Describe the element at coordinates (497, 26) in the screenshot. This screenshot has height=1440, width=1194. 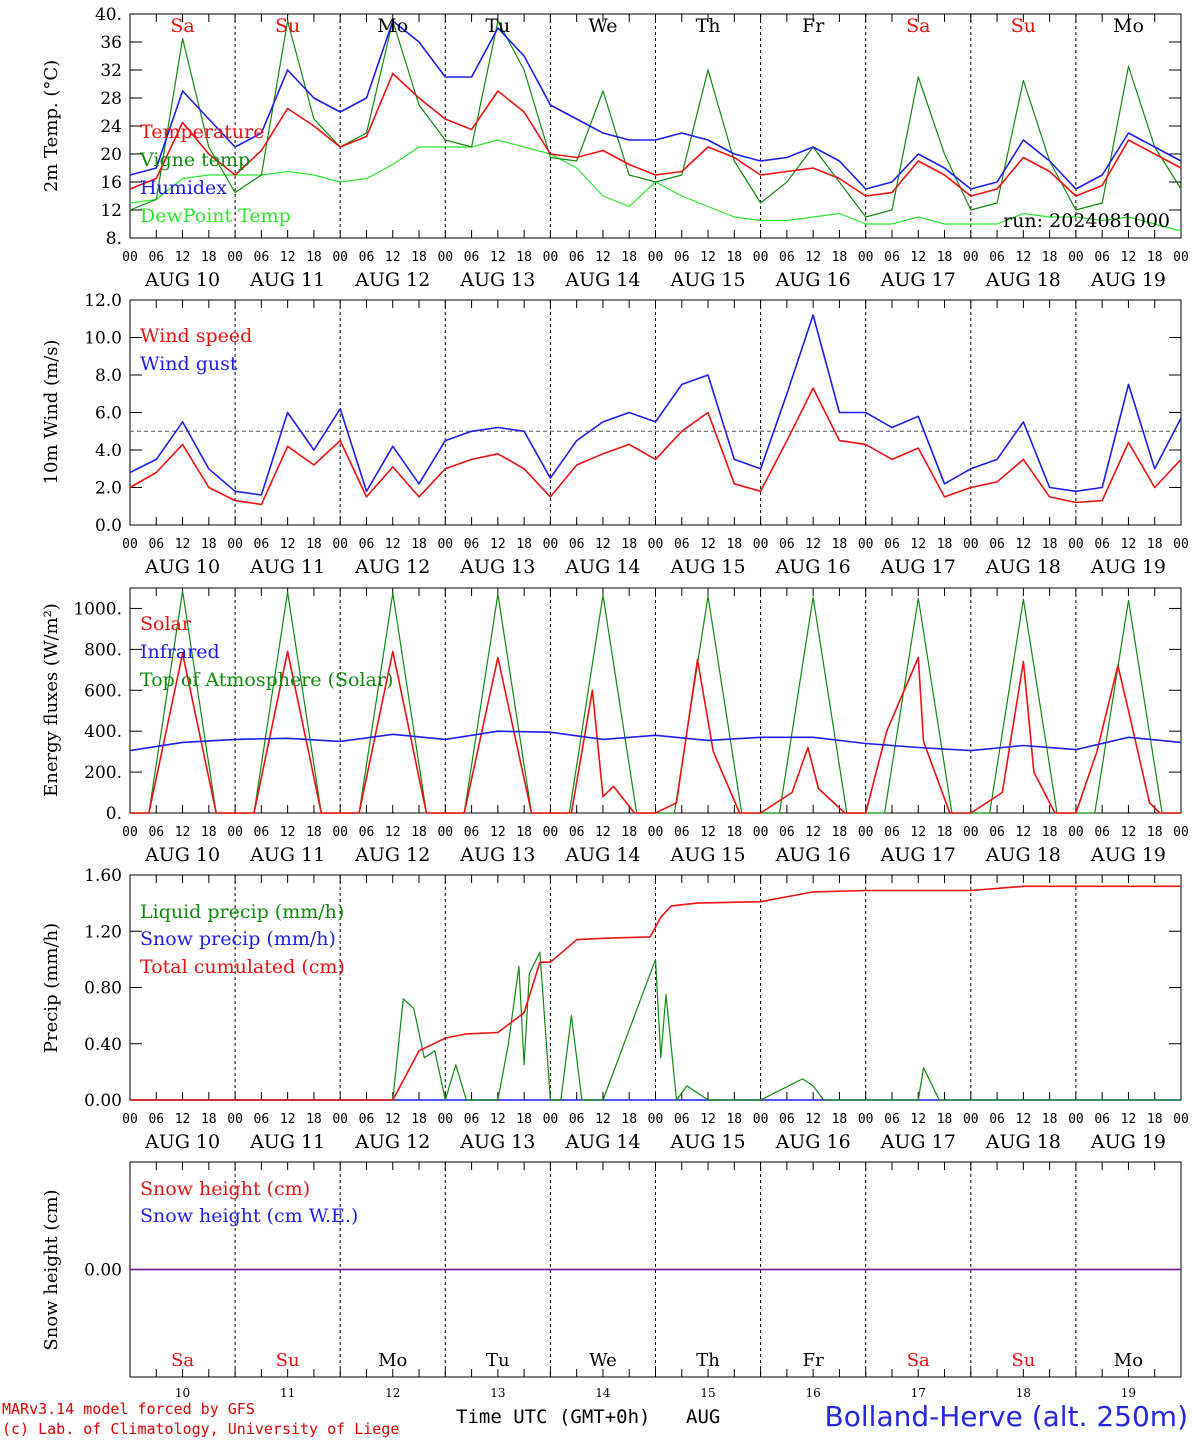
I see `day-name-label: Tu` at that location.